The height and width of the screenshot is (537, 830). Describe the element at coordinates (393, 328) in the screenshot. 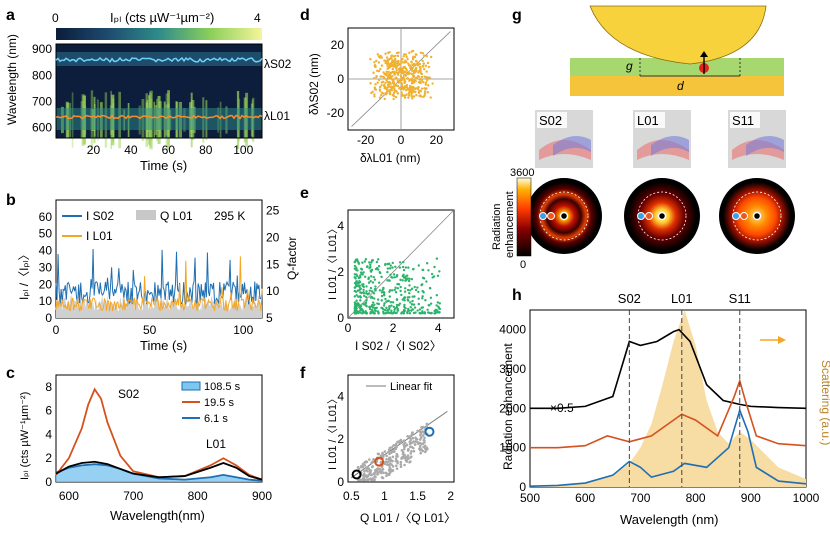

I see `e-xticks-label: 2` at that location.